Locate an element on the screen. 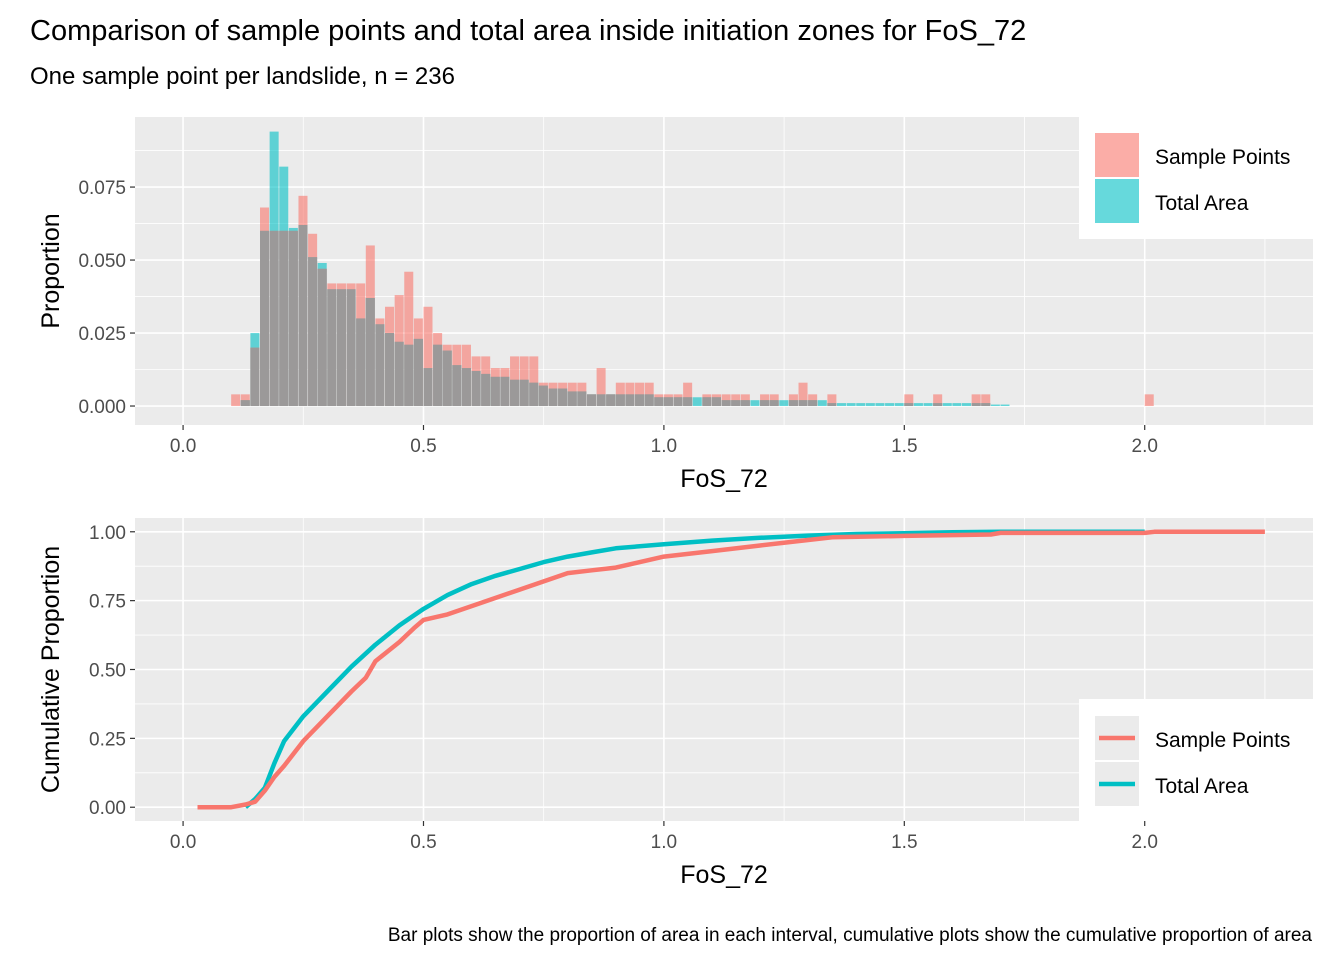  y-tick-label: 0.25 is located at coordinates (107, 739).